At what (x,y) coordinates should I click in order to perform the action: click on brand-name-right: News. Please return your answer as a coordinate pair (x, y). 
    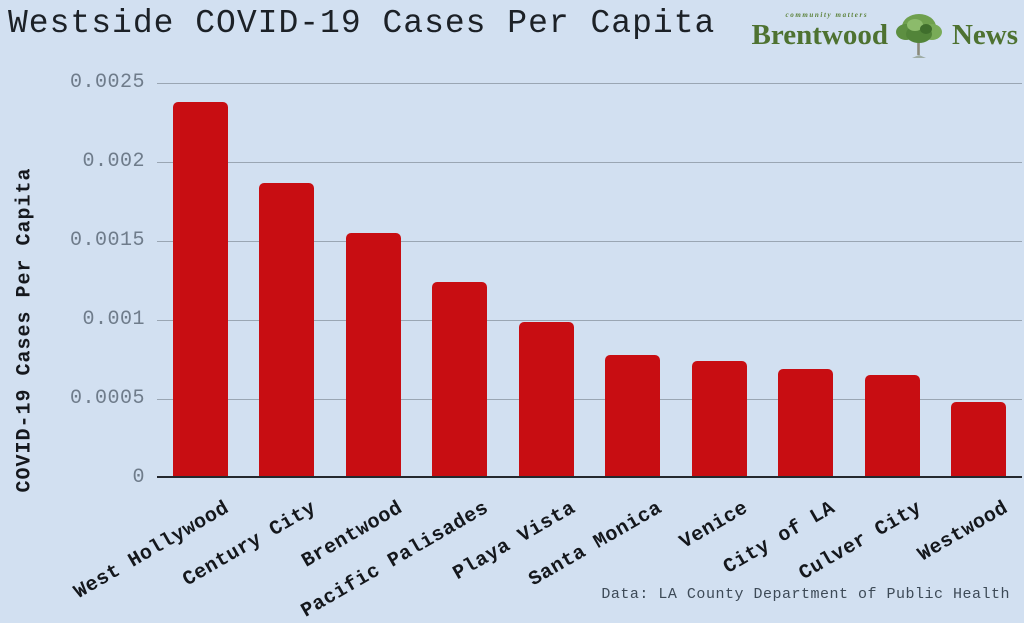
    Looking at the image, I should click on (984, 35).